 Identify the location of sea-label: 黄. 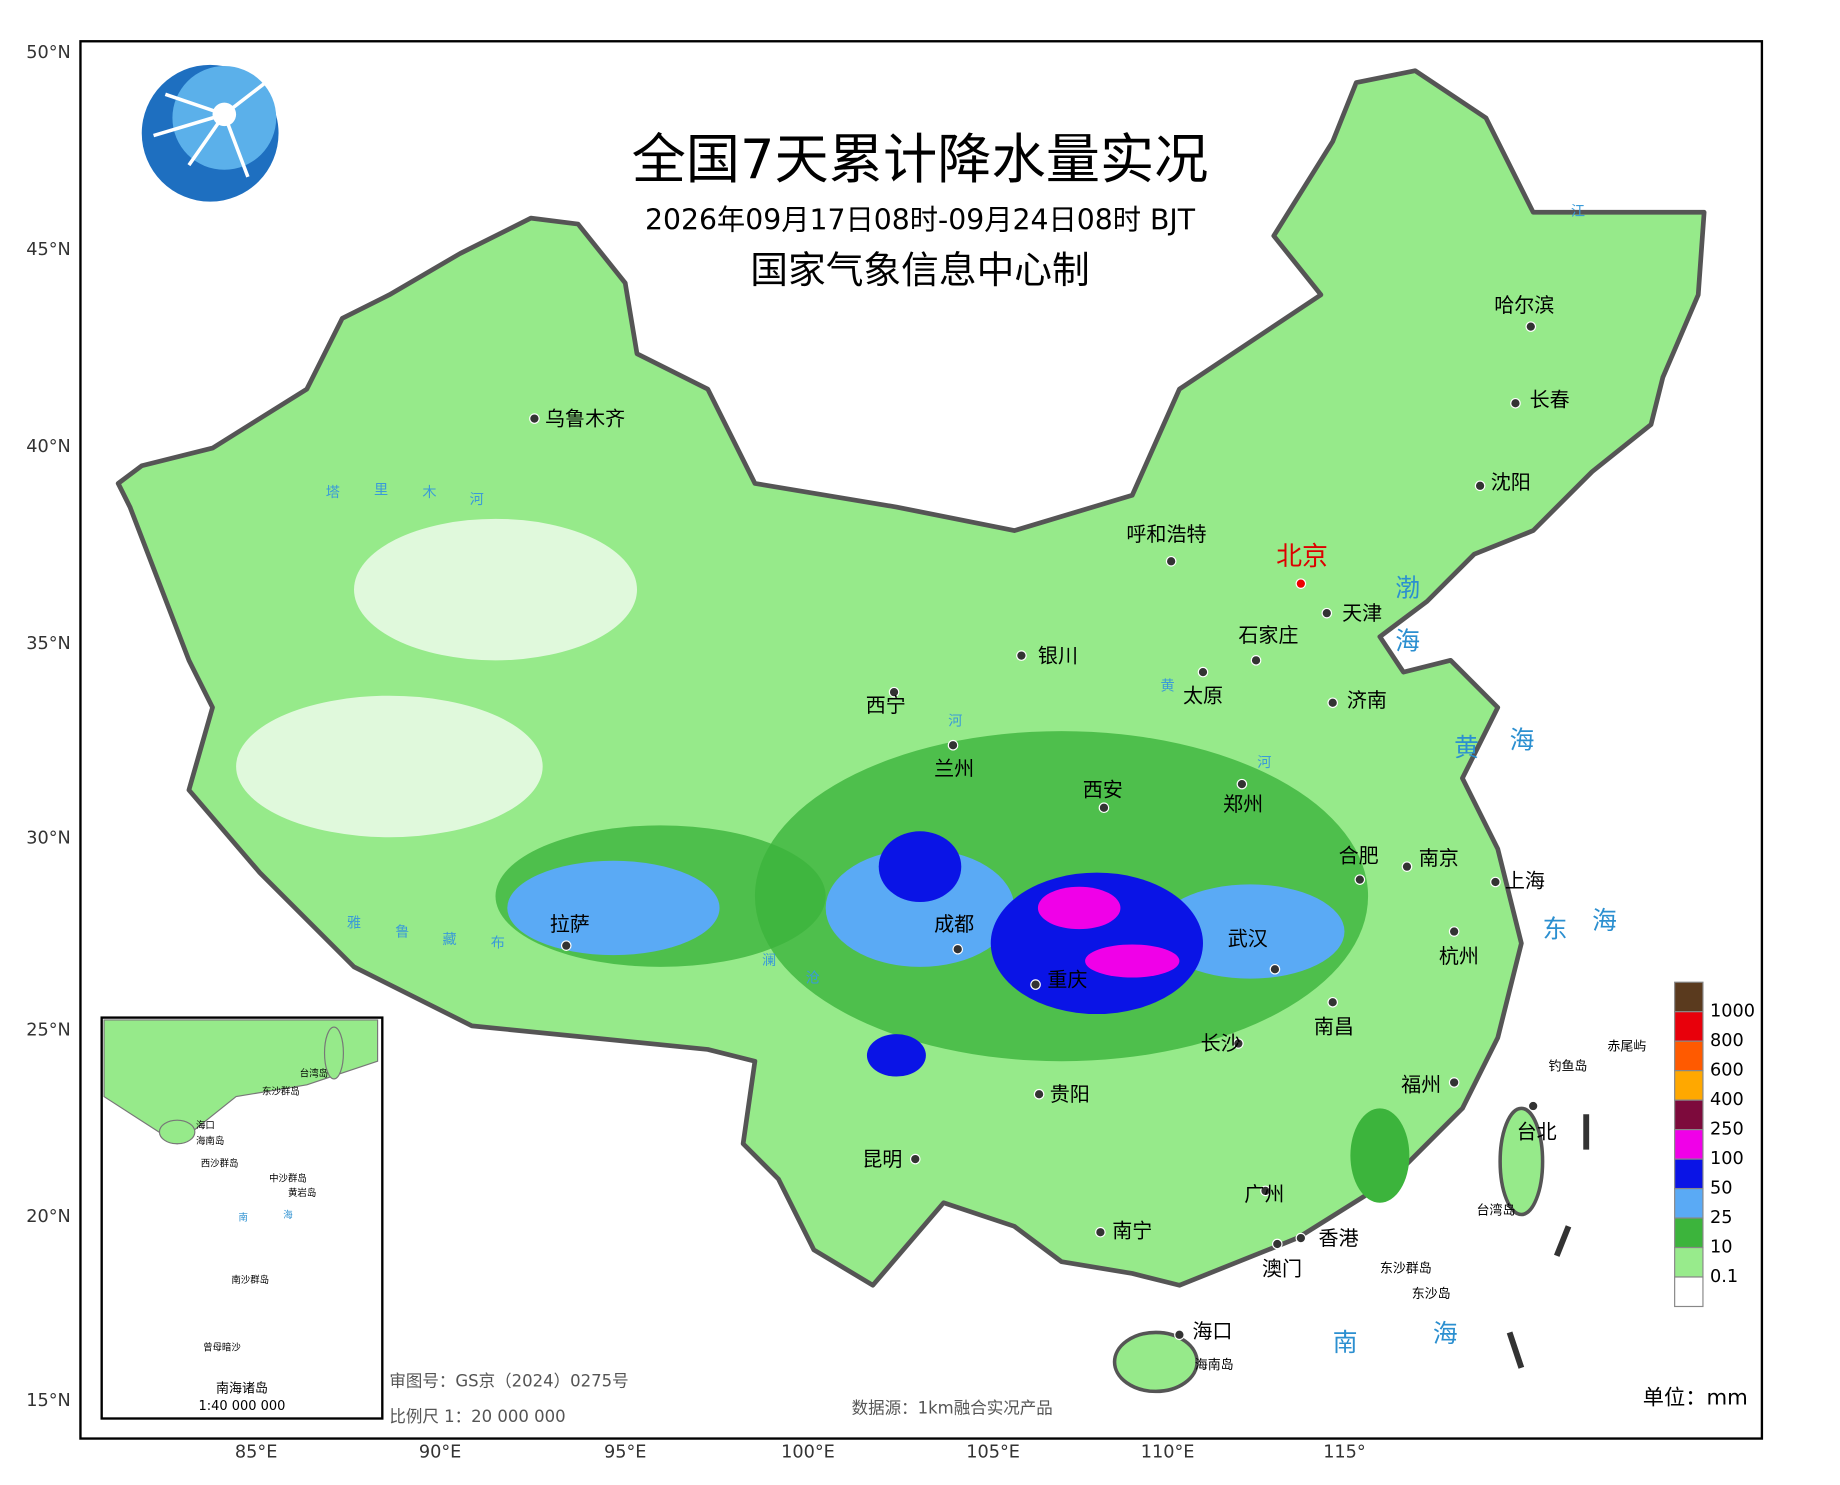
(1466, 747).